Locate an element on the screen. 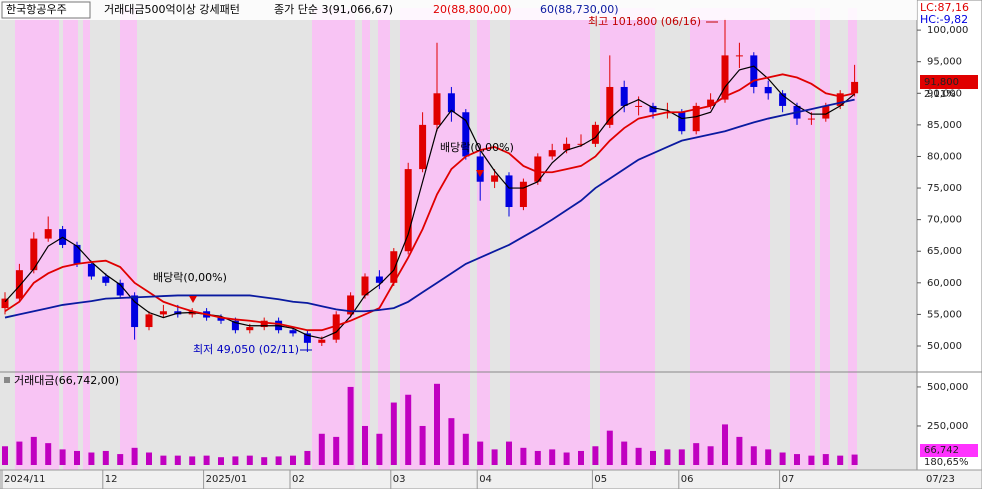 Image resolution: width=982 pixels, height=489 pixels. x-tick-label: 2024/11 is located at coordinates (25, 479).